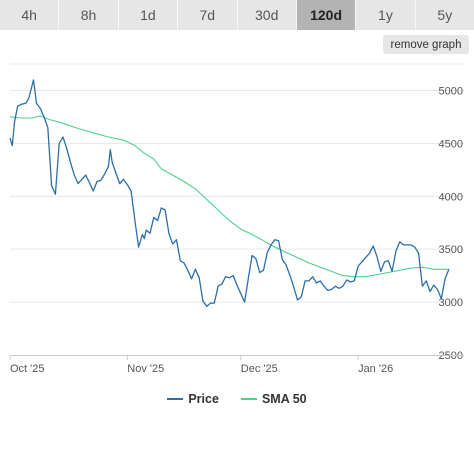  I want to click on y-tick-label: 3000, so click(451, 303).